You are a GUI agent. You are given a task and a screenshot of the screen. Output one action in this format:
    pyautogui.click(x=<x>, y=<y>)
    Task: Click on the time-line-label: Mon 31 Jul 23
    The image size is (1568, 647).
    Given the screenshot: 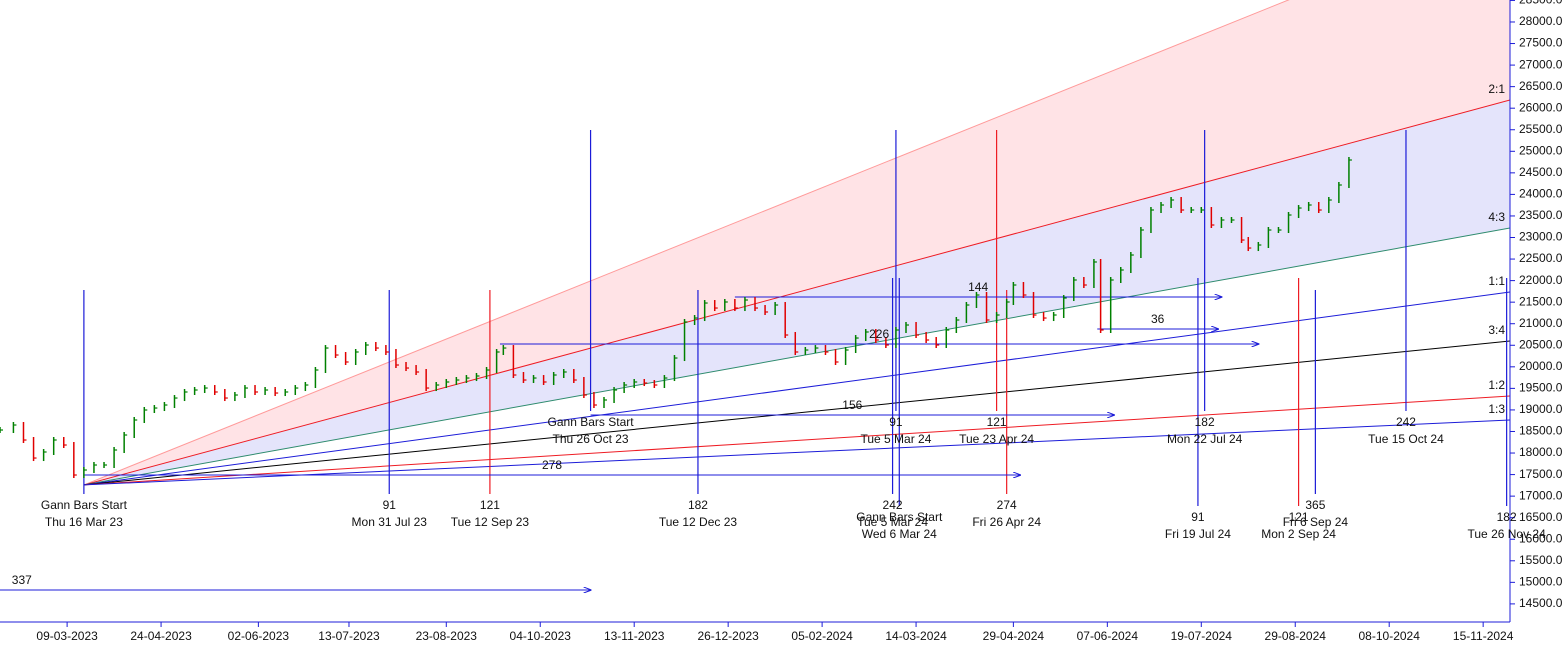 What is the action you would take?
    pyautogui.click(x=390, y=522)
    